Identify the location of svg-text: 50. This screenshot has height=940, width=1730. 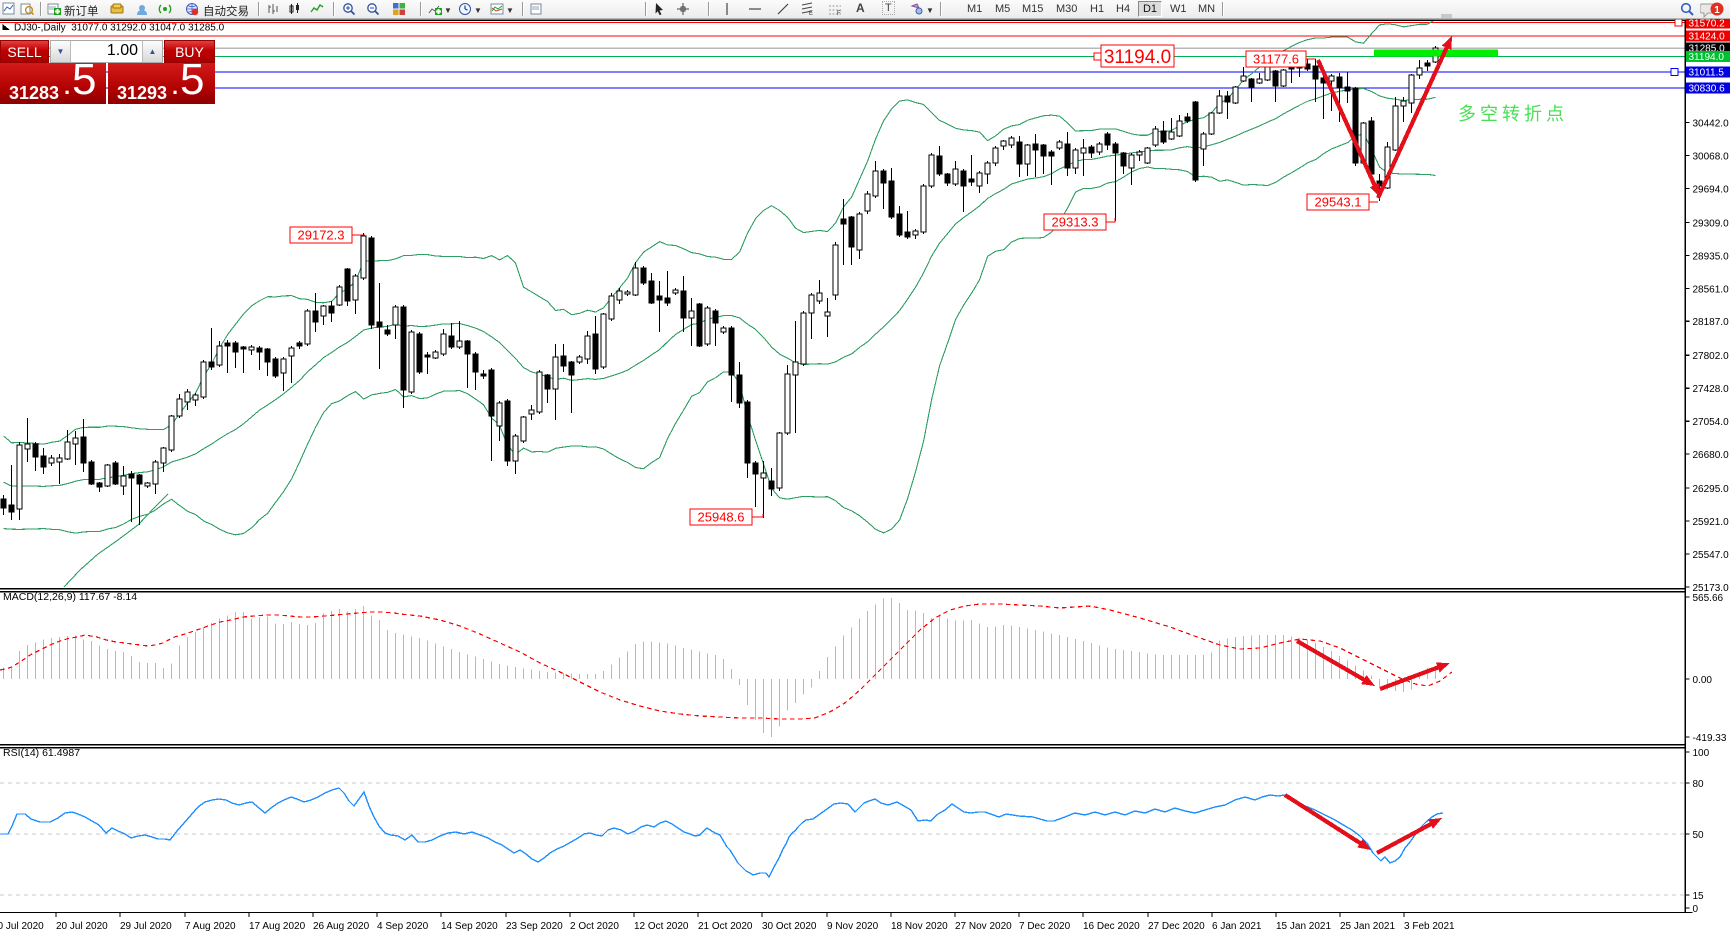
(1699, 835).